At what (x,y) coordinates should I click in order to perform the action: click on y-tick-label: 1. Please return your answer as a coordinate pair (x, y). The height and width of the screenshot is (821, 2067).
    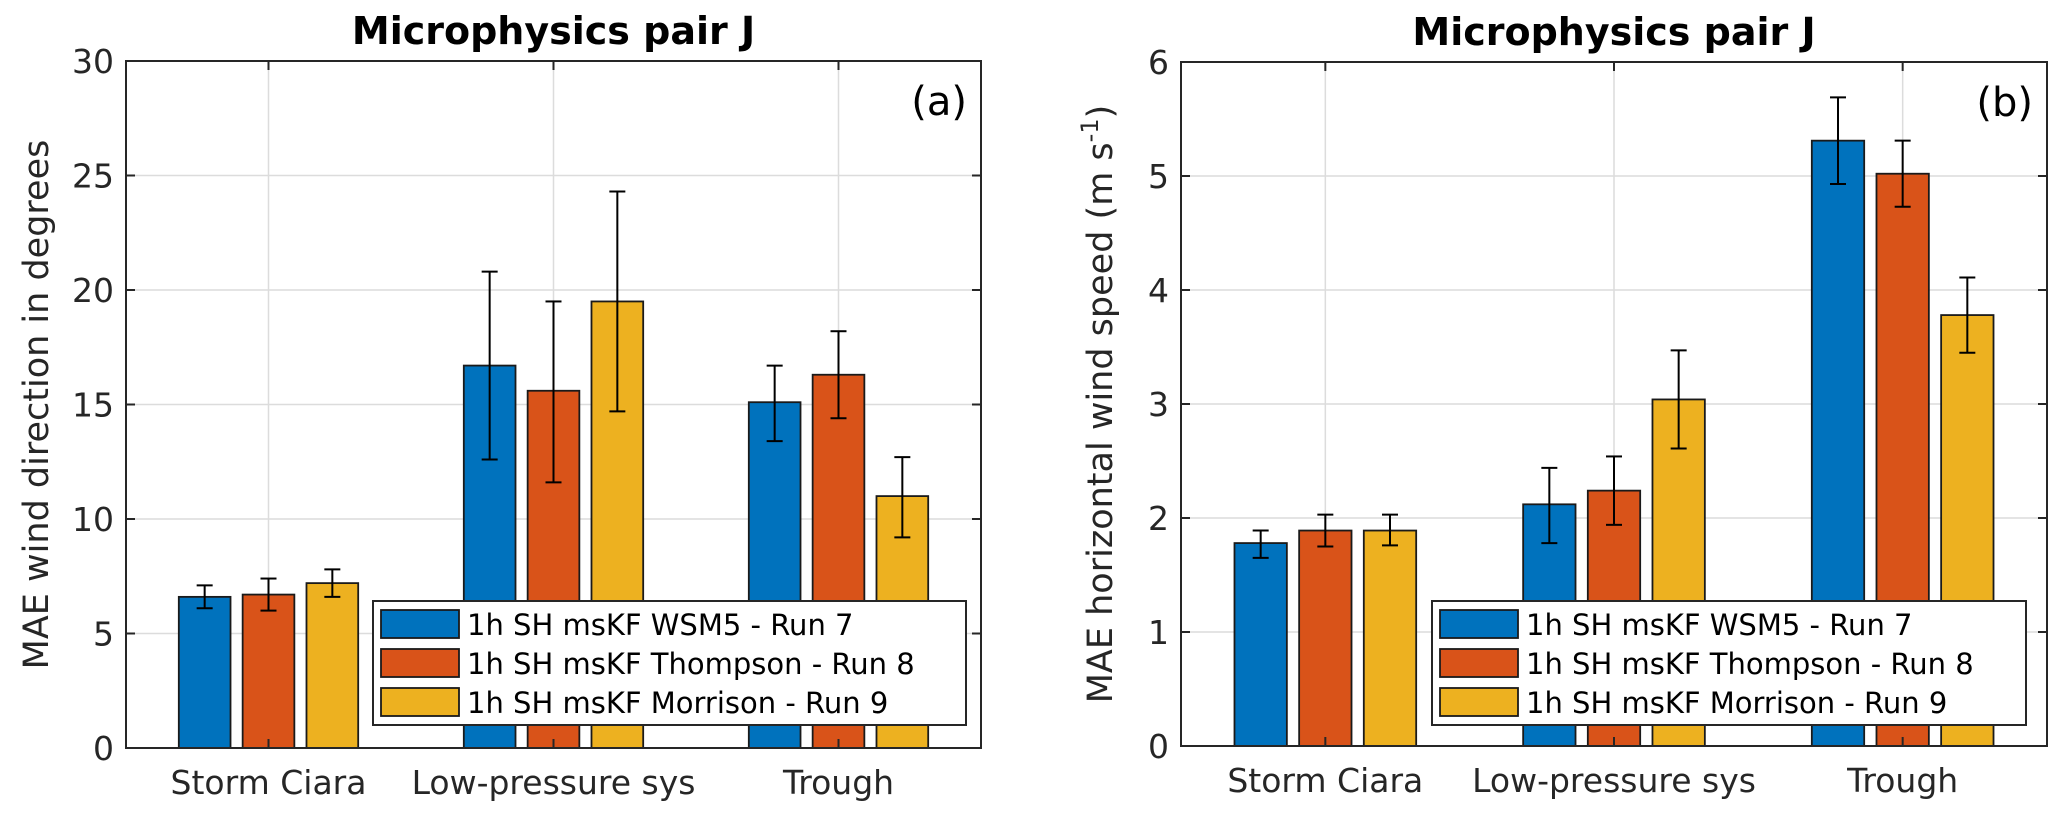
    Looking at the image, I should click on (1158, 632).